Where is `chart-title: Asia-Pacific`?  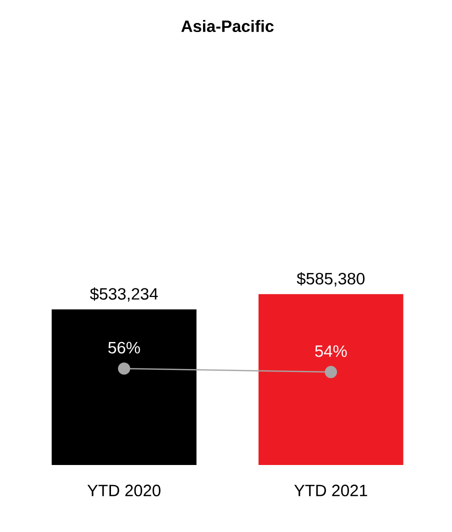 chart-title: Asia-Pacific is located at coordinates (227, 26).